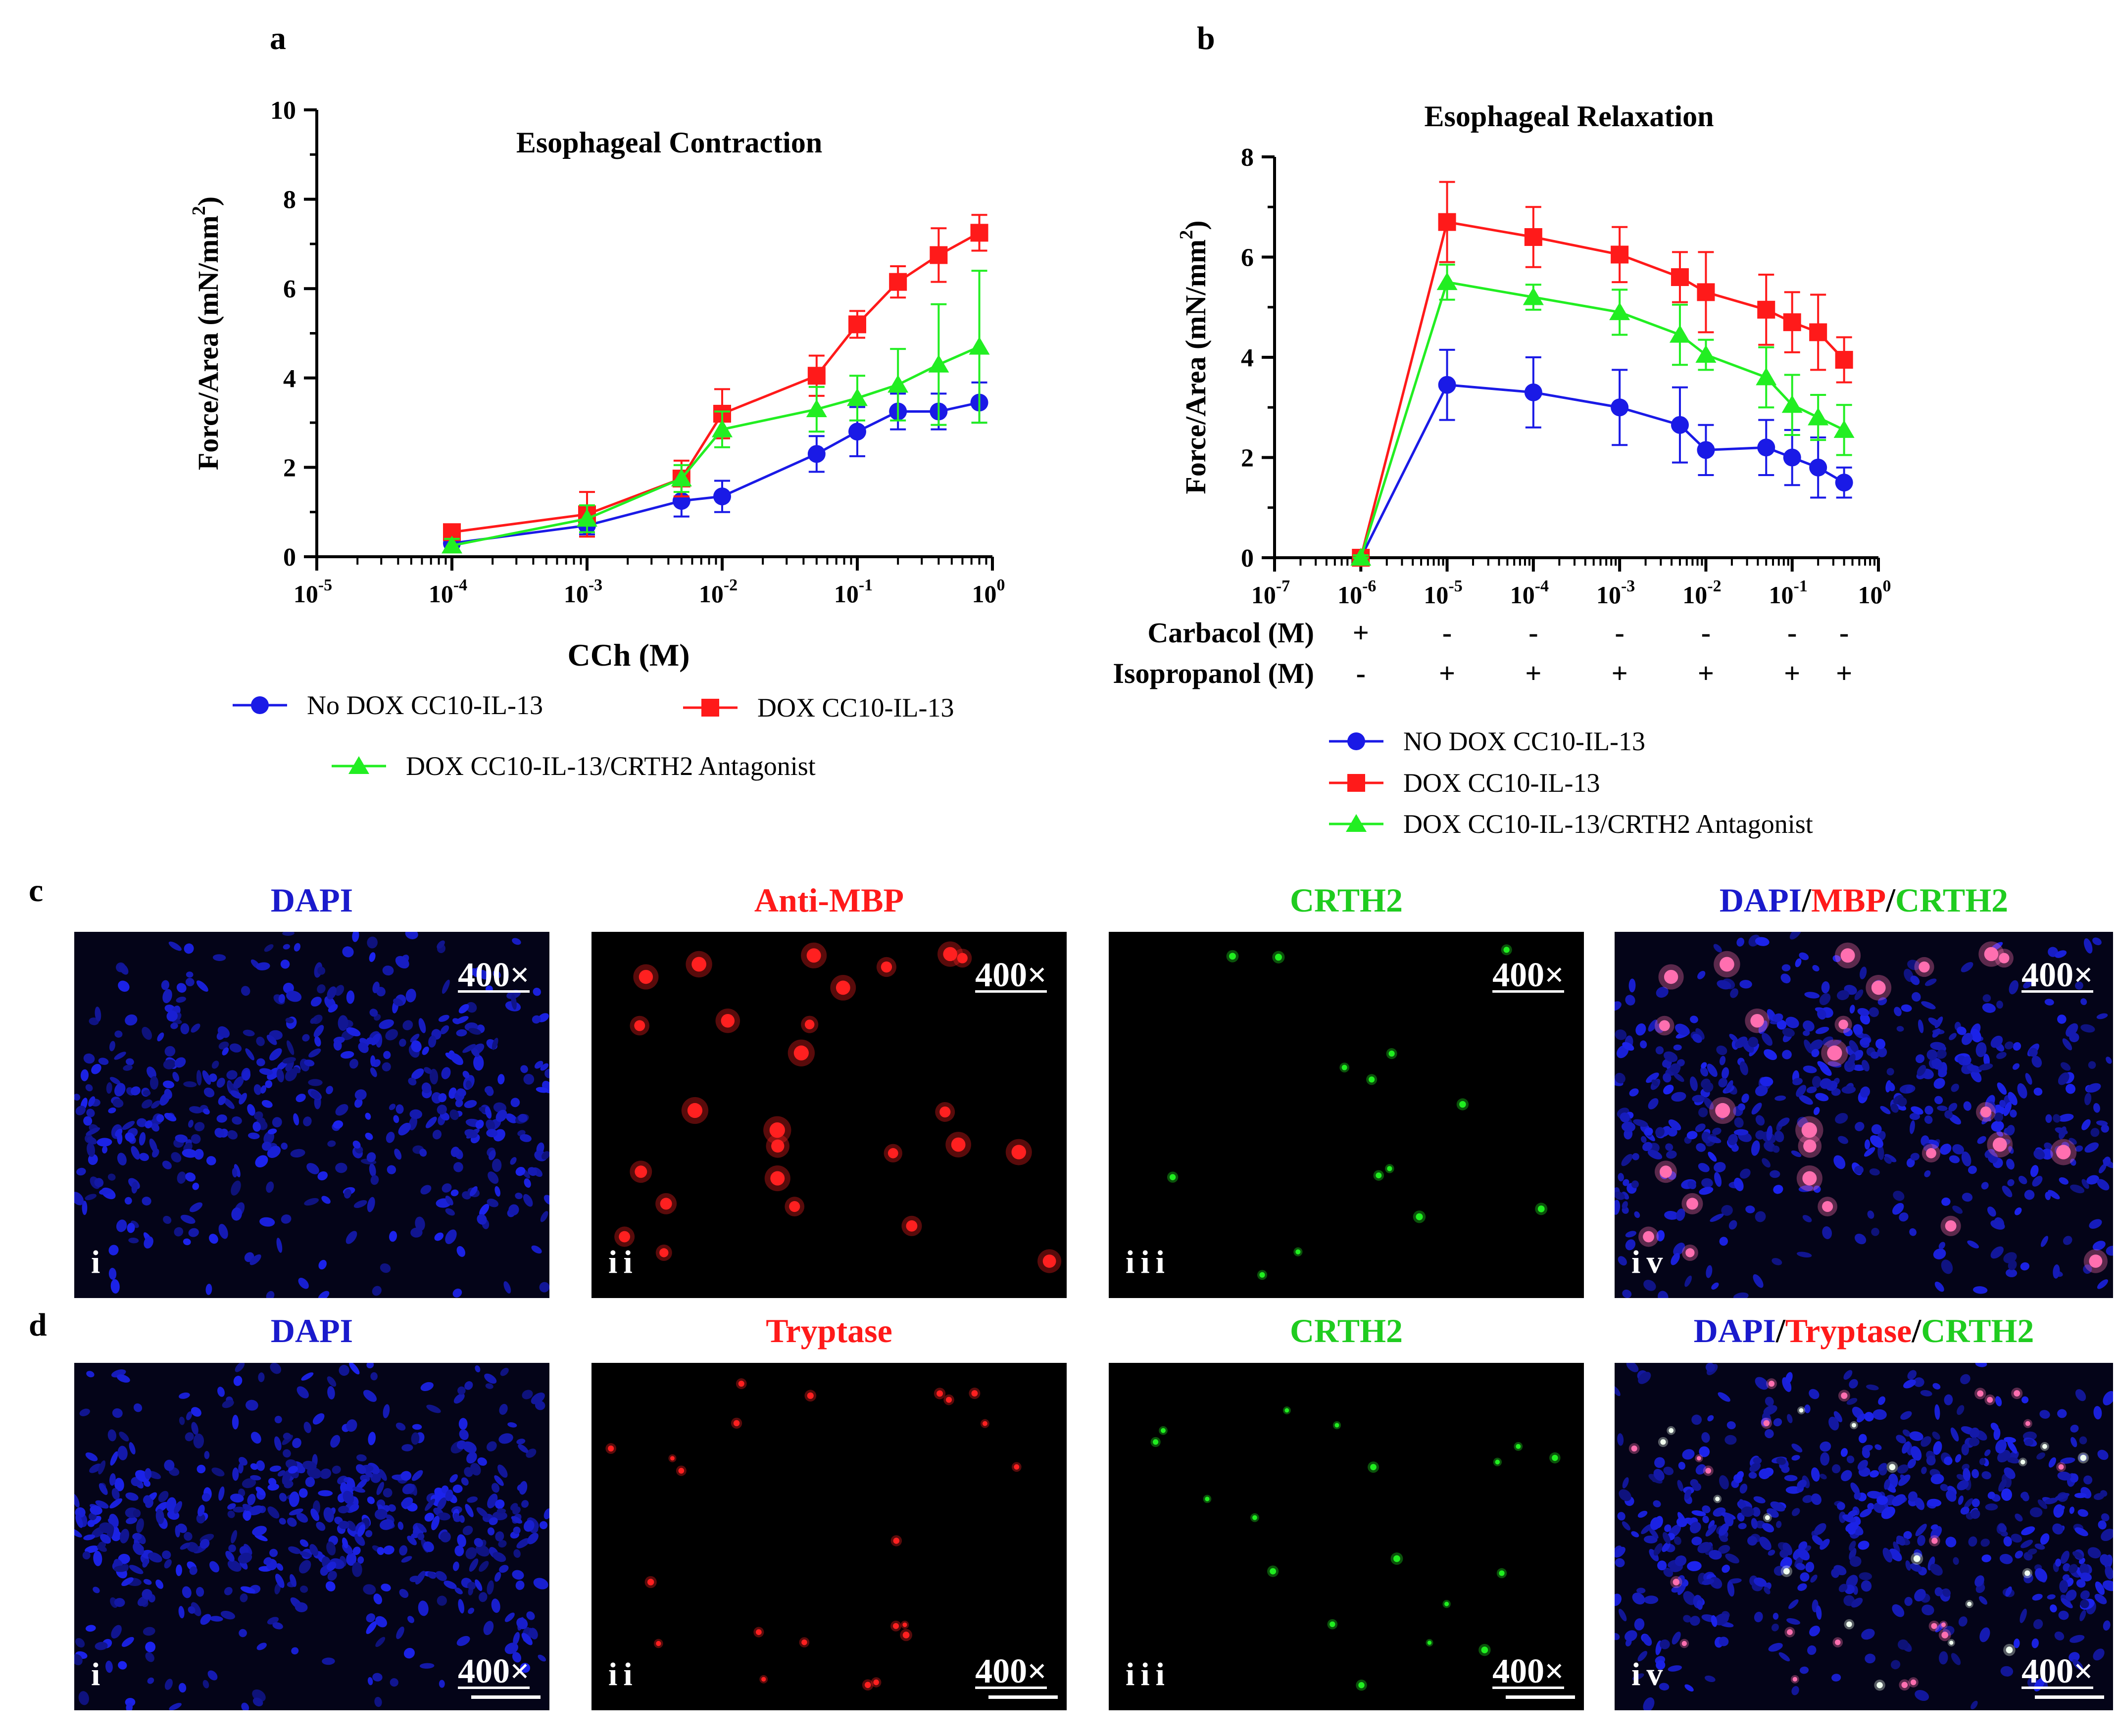 The height and width of the screenshot is (1736, 2117). I want to click on a-legend-dox-label: DOX CC10-IL-13, so click(855, 708).